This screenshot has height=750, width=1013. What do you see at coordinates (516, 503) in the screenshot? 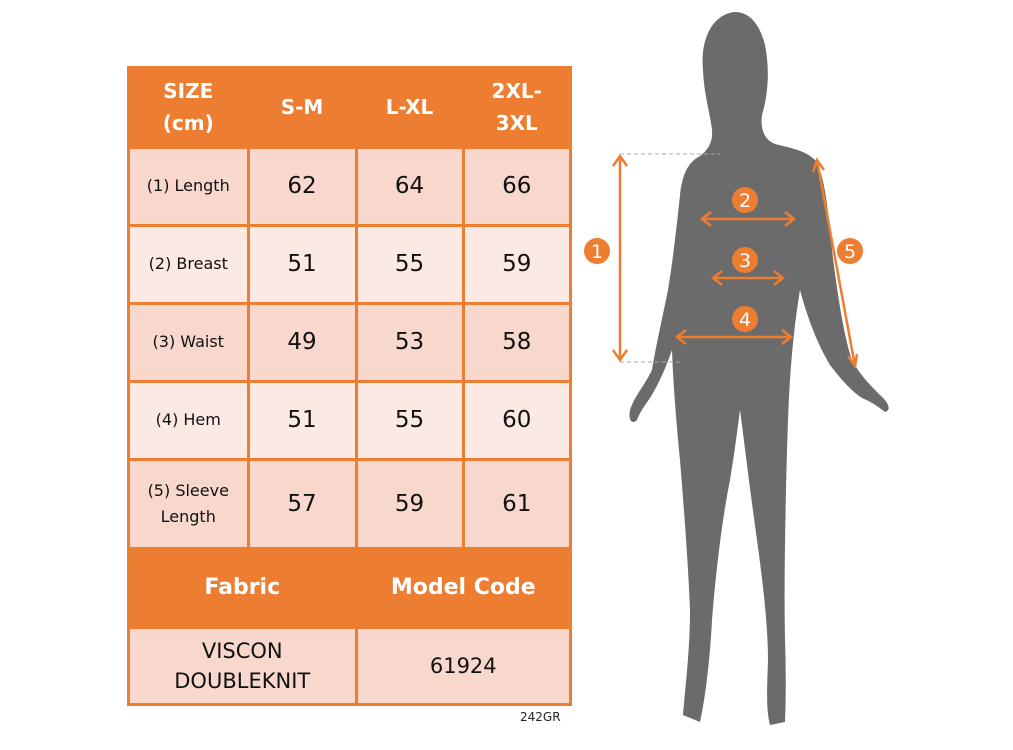
I see `size-value-cell: 61` at bounding box center [516, 503].